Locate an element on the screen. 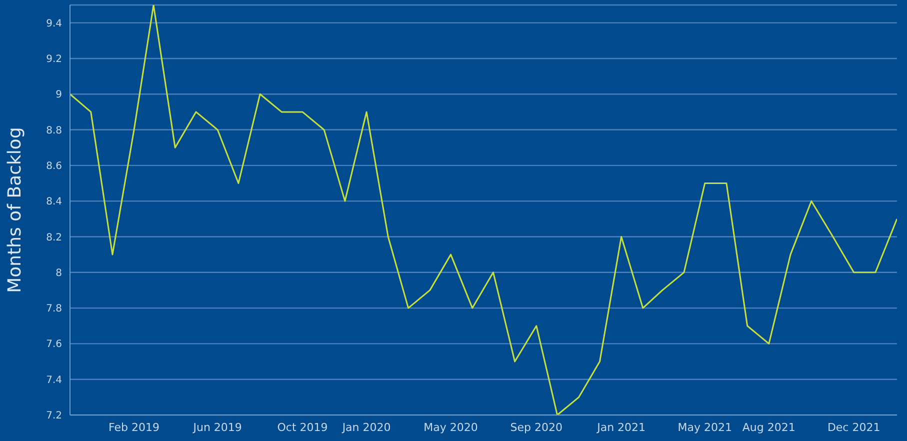  x-tick-label: May 2020 is located at coordinates (451, 427).